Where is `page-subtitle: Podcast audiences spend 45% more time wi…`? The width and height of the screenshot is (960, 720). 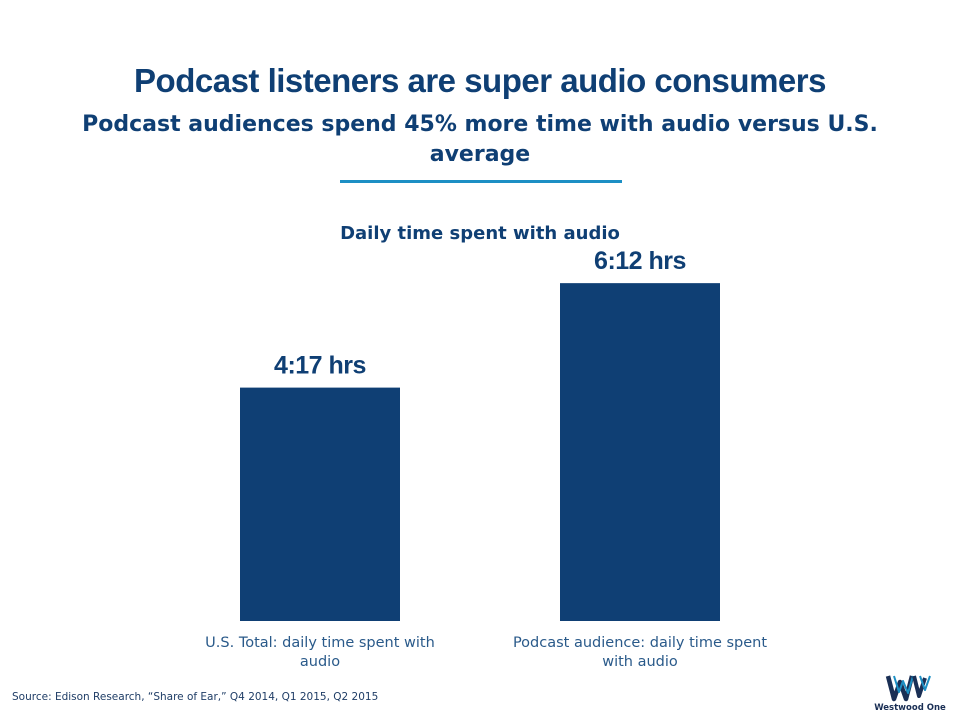
page-subtitle: Podcast audiences spend 45% more time wi… is located at coordinates (480, 139).